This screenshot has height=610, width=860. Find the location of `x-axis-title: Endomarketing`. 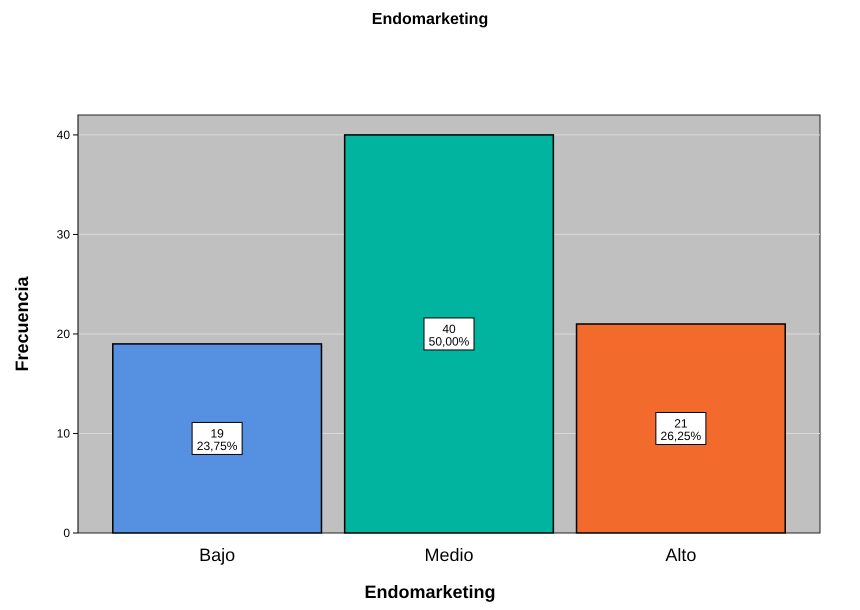

x-axis-title: Endomarketing is located at coordinates (430, 592).